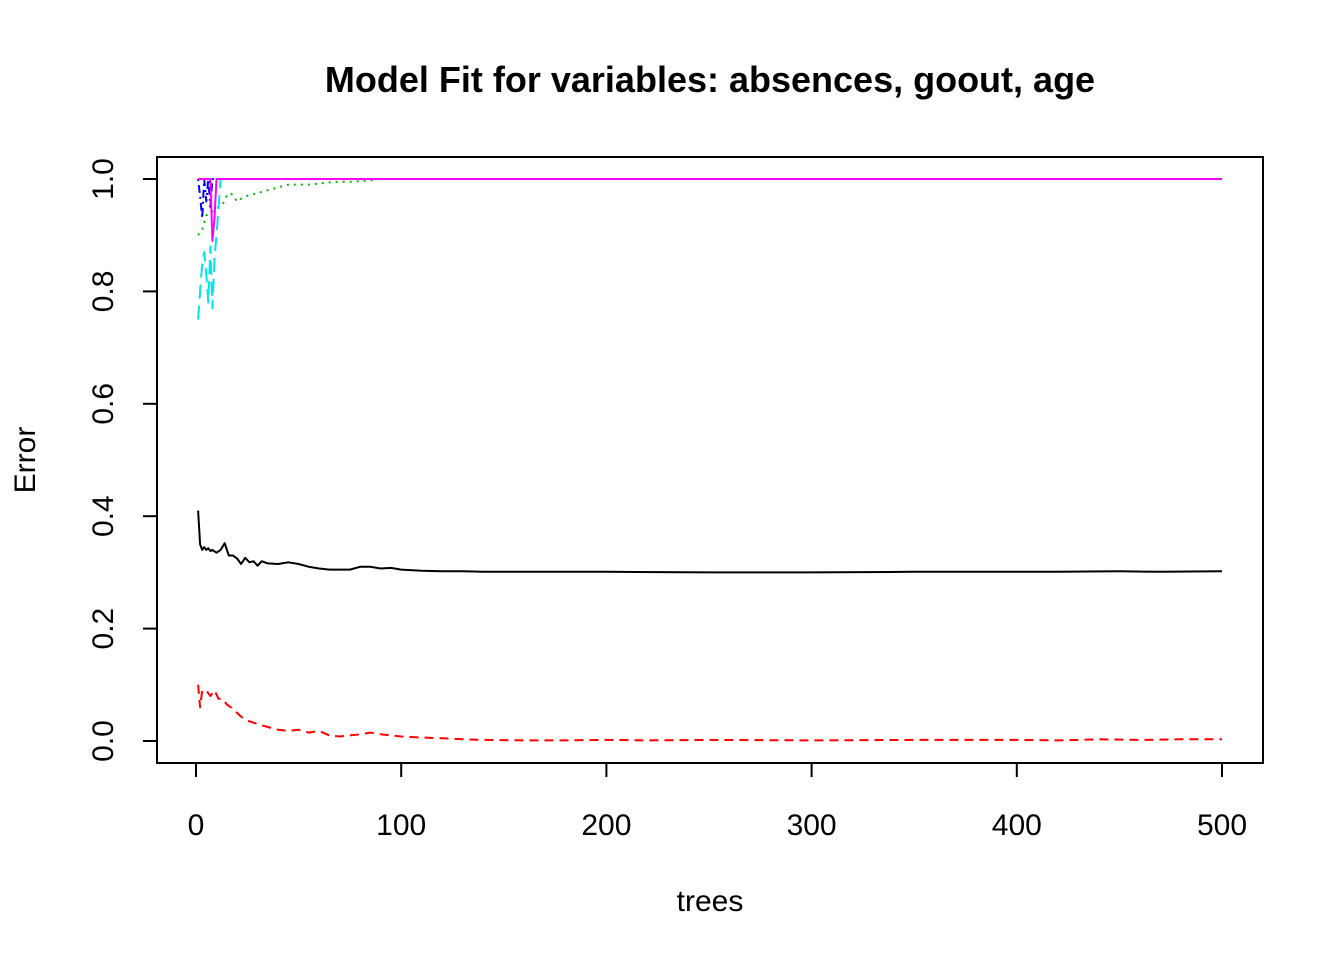  Describe the element at coordinates (103, 741) in the screenshot. I see `y-tick-label: 0.0` at that location.